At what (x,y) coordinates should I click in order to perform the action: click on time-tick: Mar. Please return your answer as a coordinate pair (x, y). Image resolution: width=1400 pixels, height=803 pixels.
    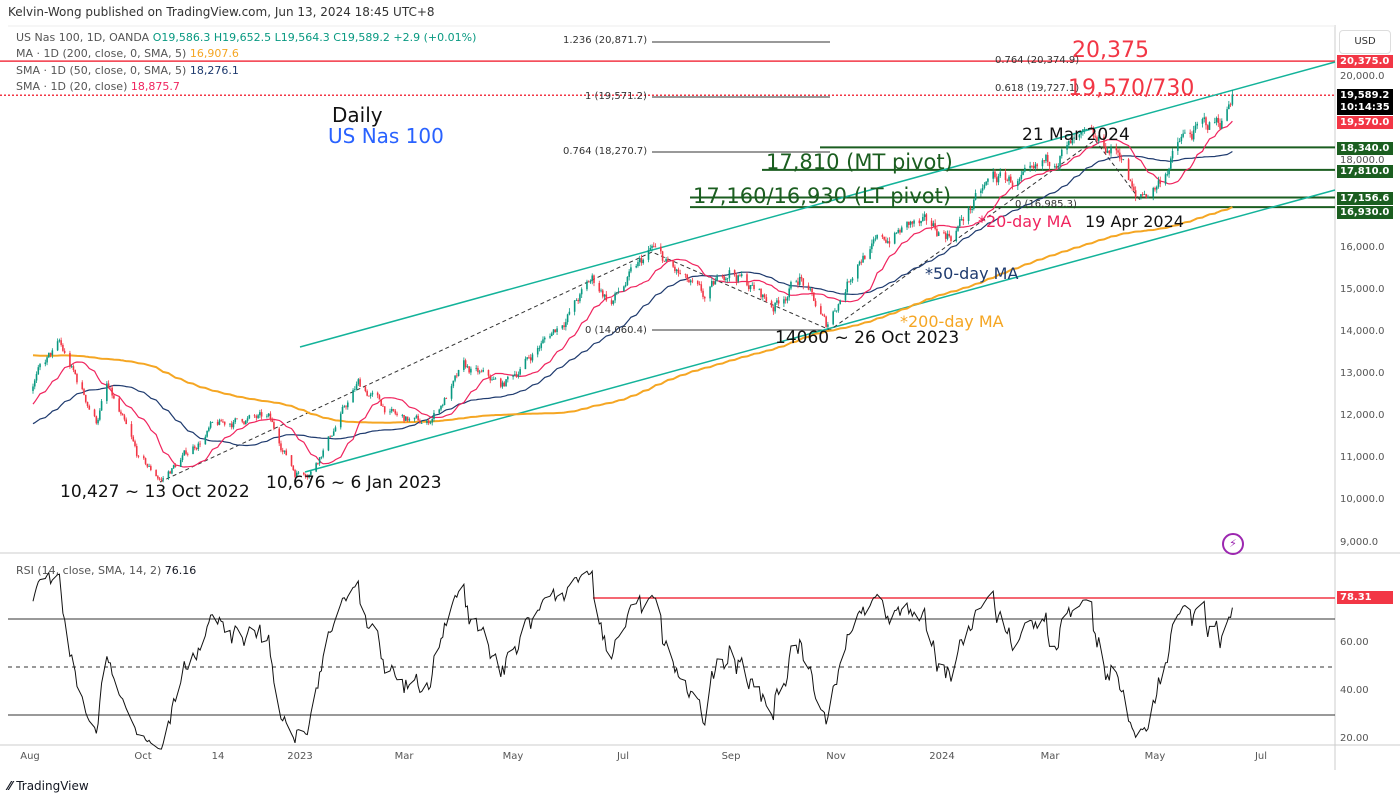
    Looking at the image, I should click on (404, 756).